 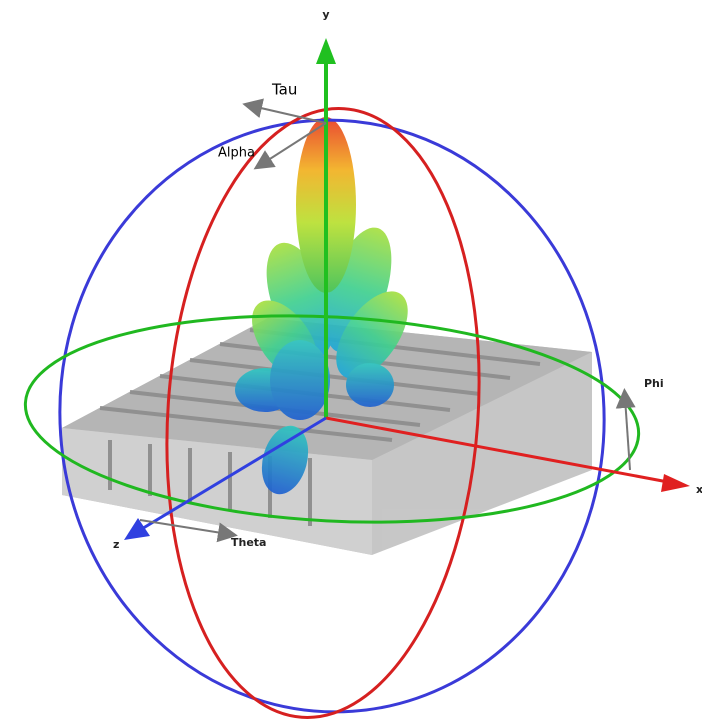 What do you see at coordinates (325, 14) in the screenshot?
I see `y-axis-label: y` at bounding box center [325, 14].